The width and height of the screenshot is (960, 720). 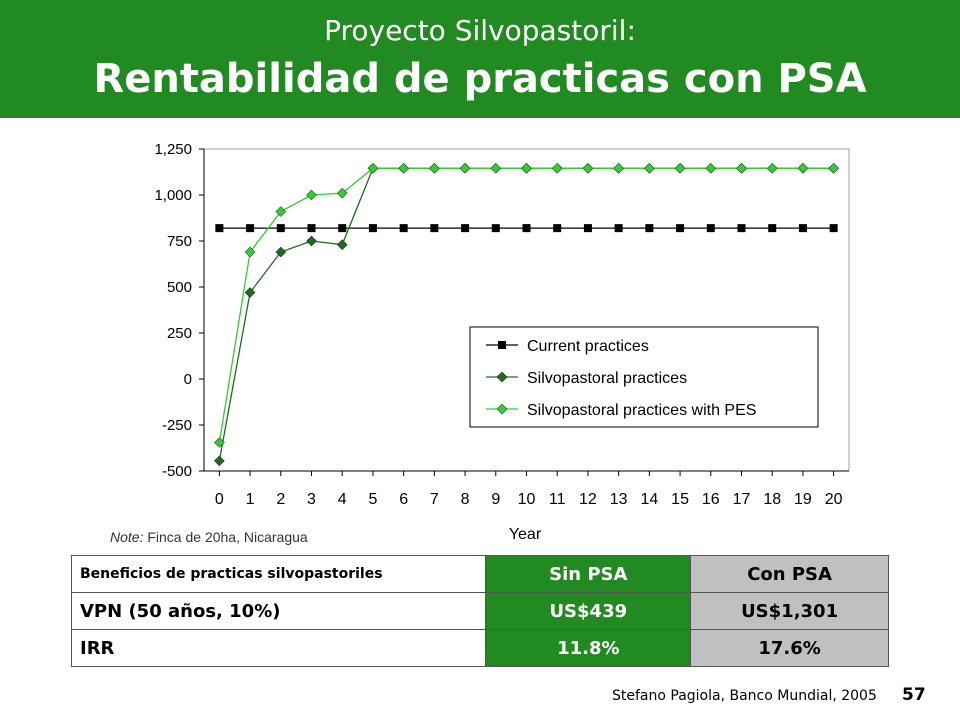 What do you see at coordinates (619, 499) in the screenshot?
I see `x-tick-label: 13` at bounding box center [619, 499].